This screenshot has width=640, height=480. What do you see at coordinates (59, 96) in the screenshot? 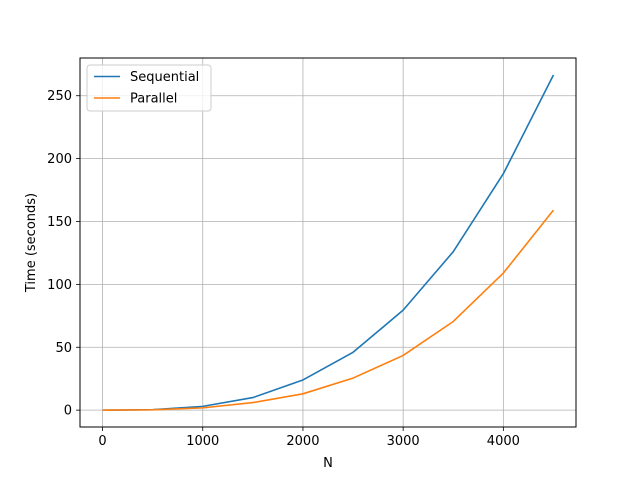
I see `y-tick-label: 250` at bounding box center [59, 96].